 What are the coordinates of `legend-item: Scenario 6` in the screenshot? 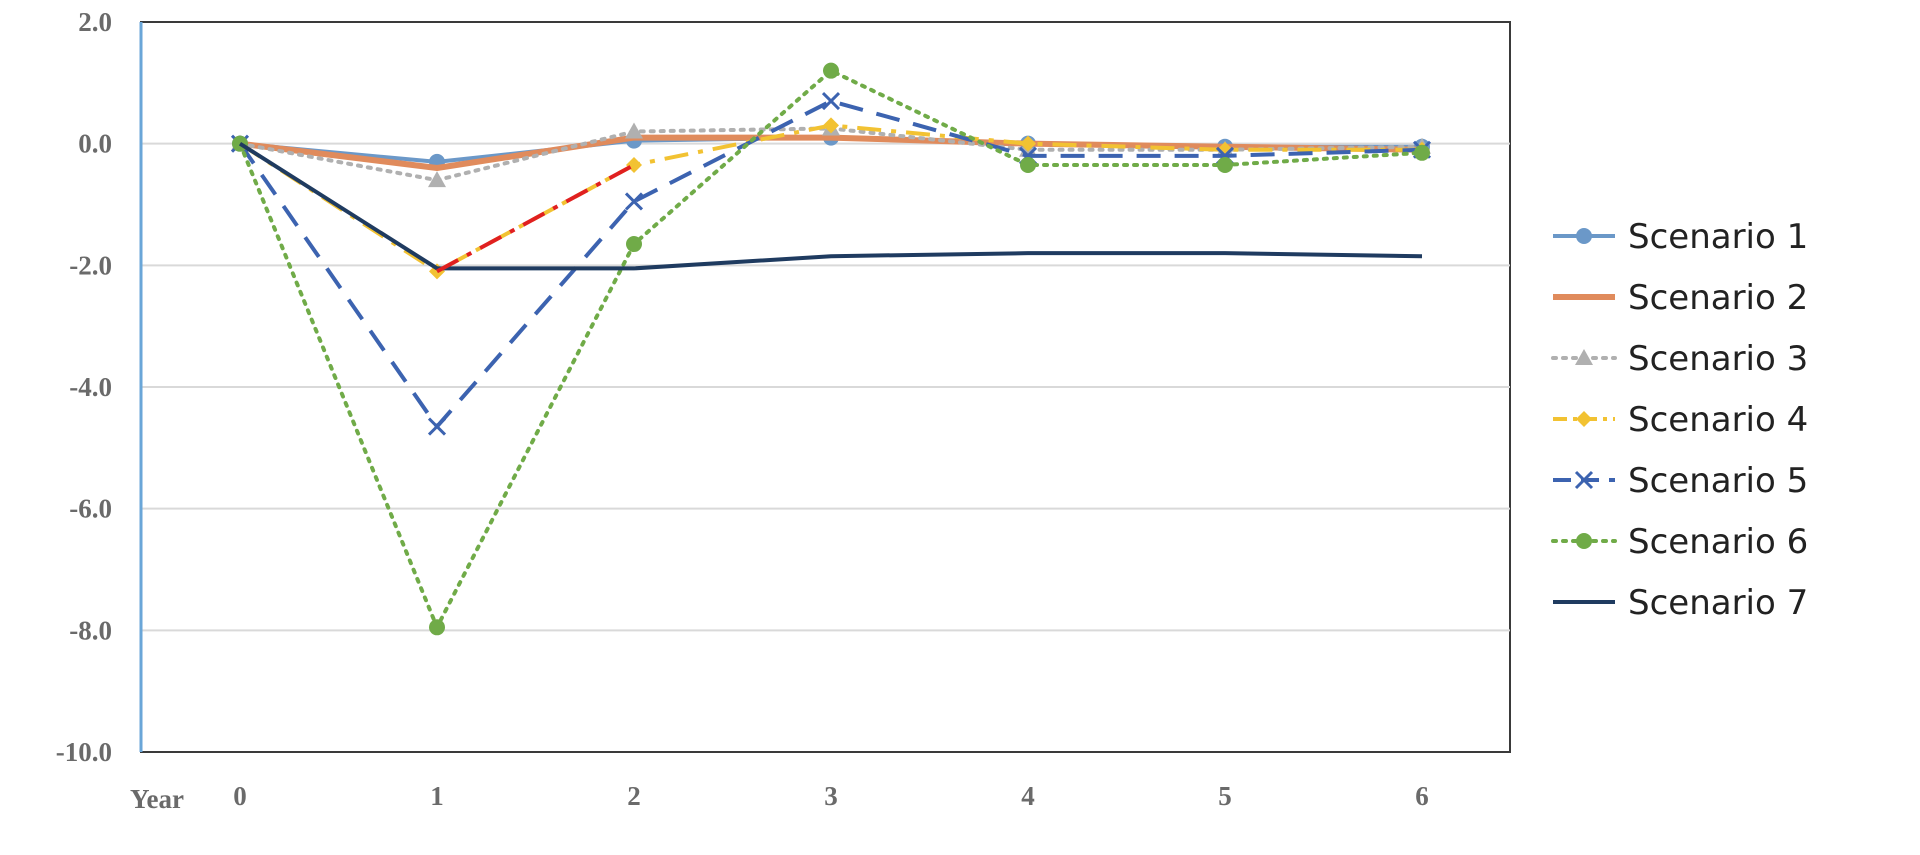 It's located at (1679, 542).